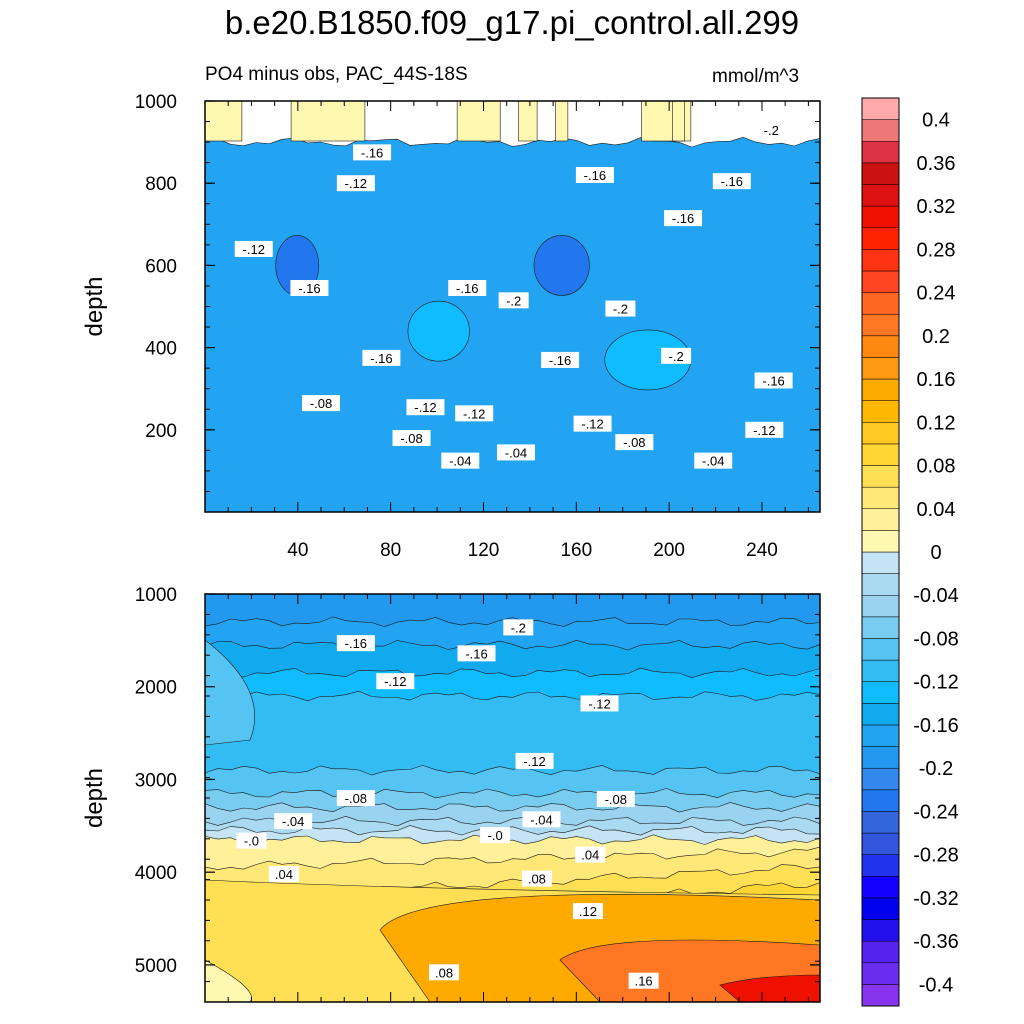 This screenshot has width=1024, height=1024. Describe the element at coordinates (94, 798) in the screenshot. I see `y-axis-label: depth` at that location.